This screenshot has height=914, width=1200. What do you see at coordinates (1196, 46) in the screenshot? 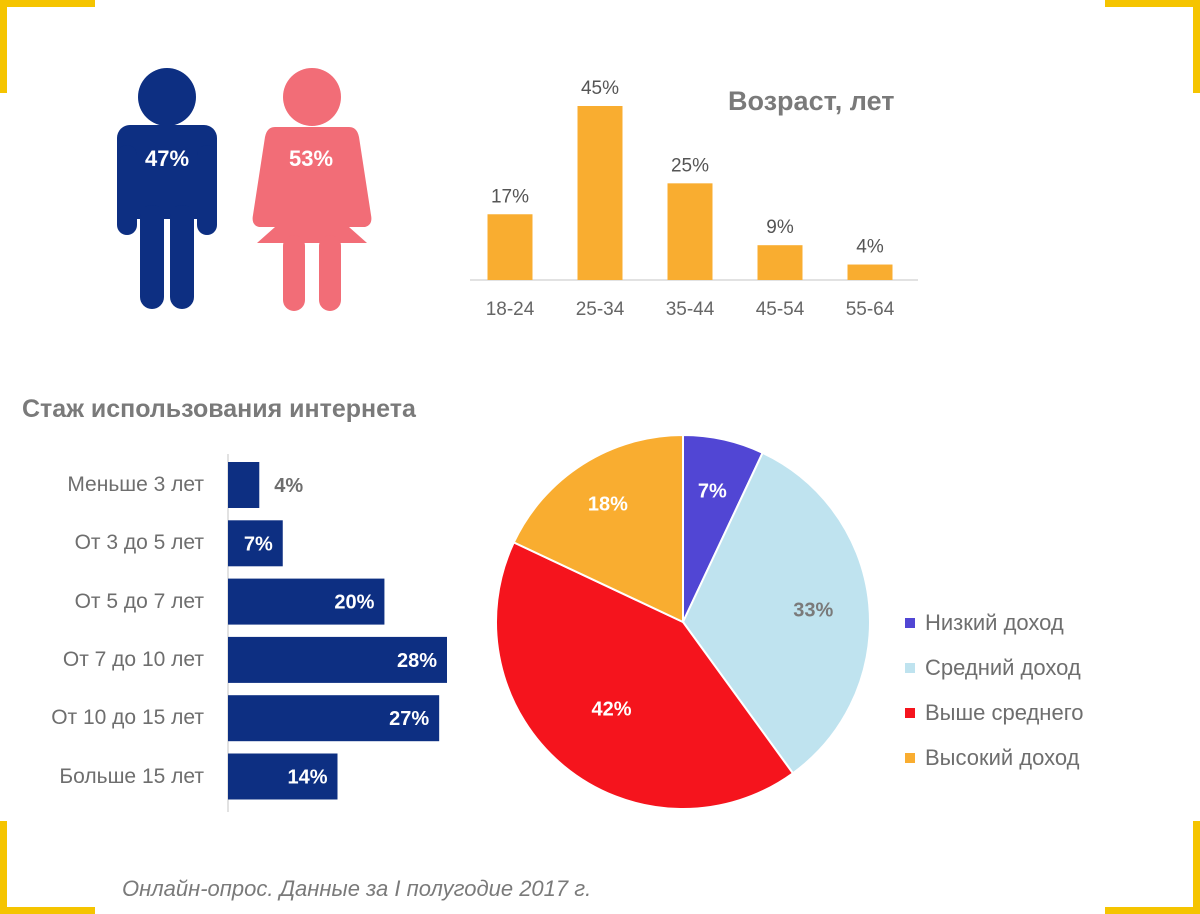
I see `corner-bracket-top-right-v` at bounding box center [1196, 46].